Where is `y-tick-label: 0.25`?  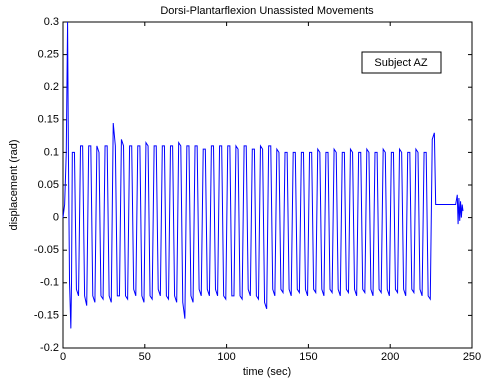
y-tick-label: 0.25 is located at coordinates (48, 55).